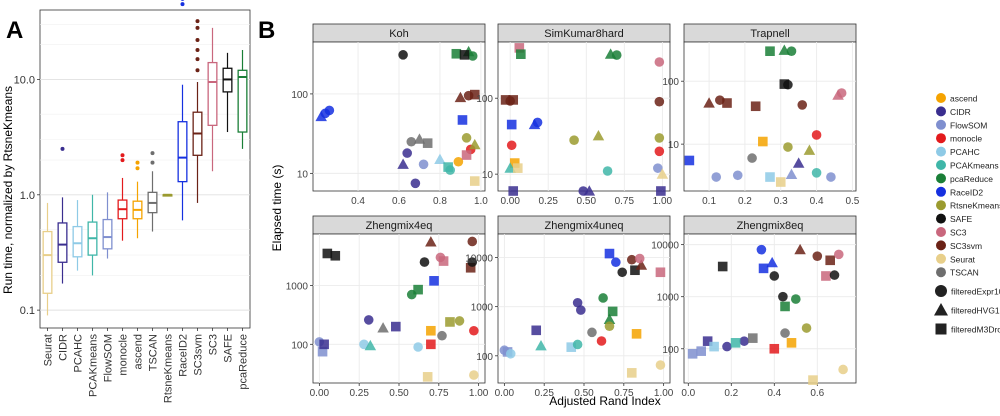 The image size is (1000, 416). What do you see at coordinates (387, 307) in the screenshot?
I see `facet-zhengmix4eq: Zhengmix4eq 0.00 0.25 0.50 0.75 1.00 100 1000` at bounding box center [387, 307].